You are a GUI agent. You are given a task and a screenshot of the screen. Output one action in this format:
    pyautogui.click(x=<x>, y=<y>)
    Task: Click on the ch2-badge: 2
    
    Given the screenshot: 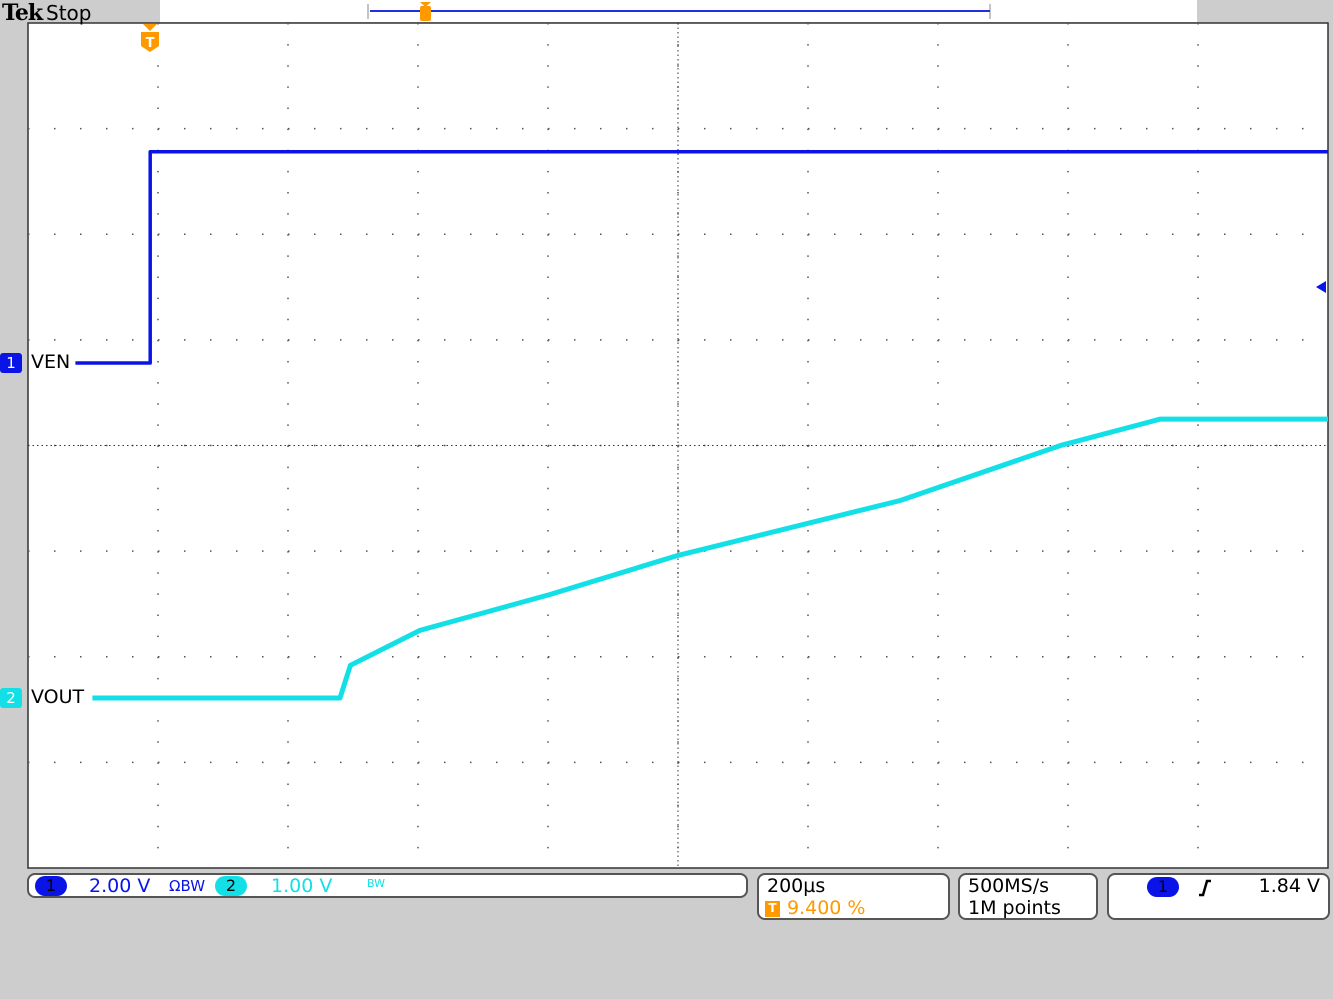 What is the action you would take?
    pyautogui.click(x=231, y=886)
    